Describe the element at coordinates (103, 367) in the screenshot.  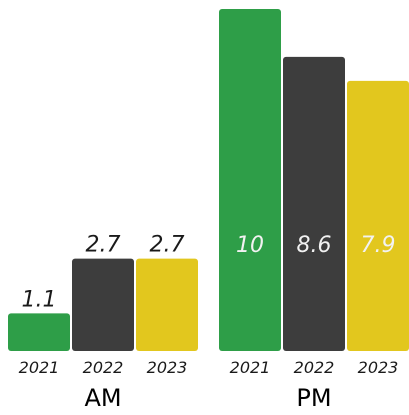
I see `tick-label-am-2022: 2022` at that location.